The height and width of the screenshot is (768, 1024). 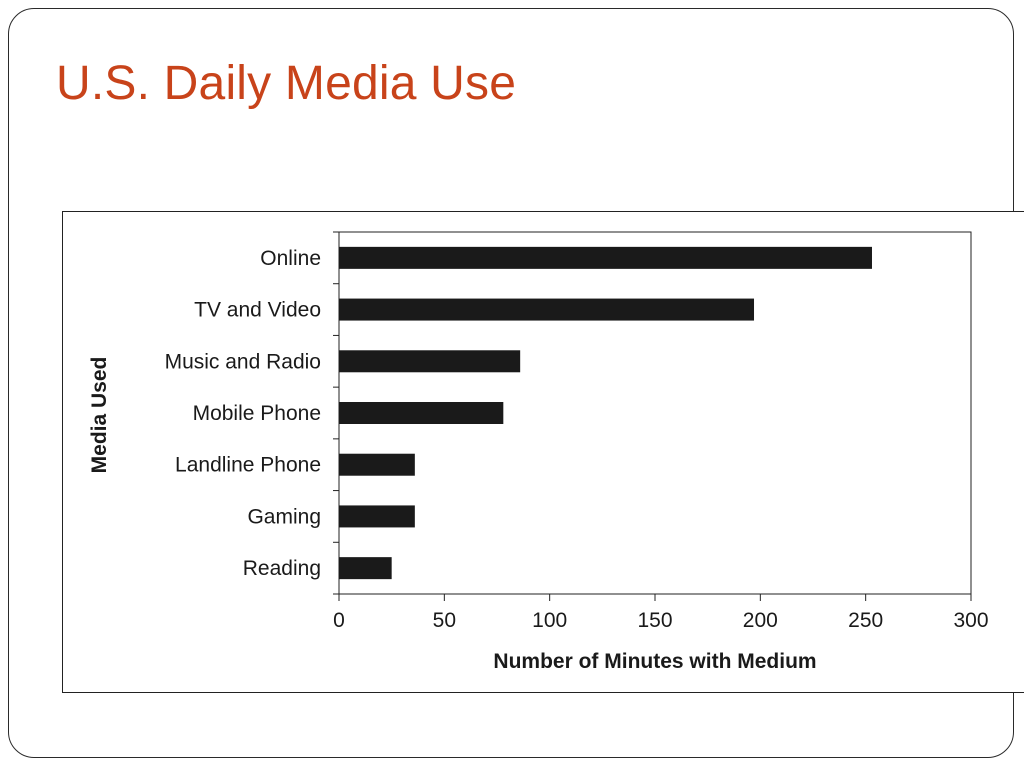 What do you see at coordinates (654, 620) in the screenshot?
I see `x-tick-label: 150` at bounding box center [654, 620].